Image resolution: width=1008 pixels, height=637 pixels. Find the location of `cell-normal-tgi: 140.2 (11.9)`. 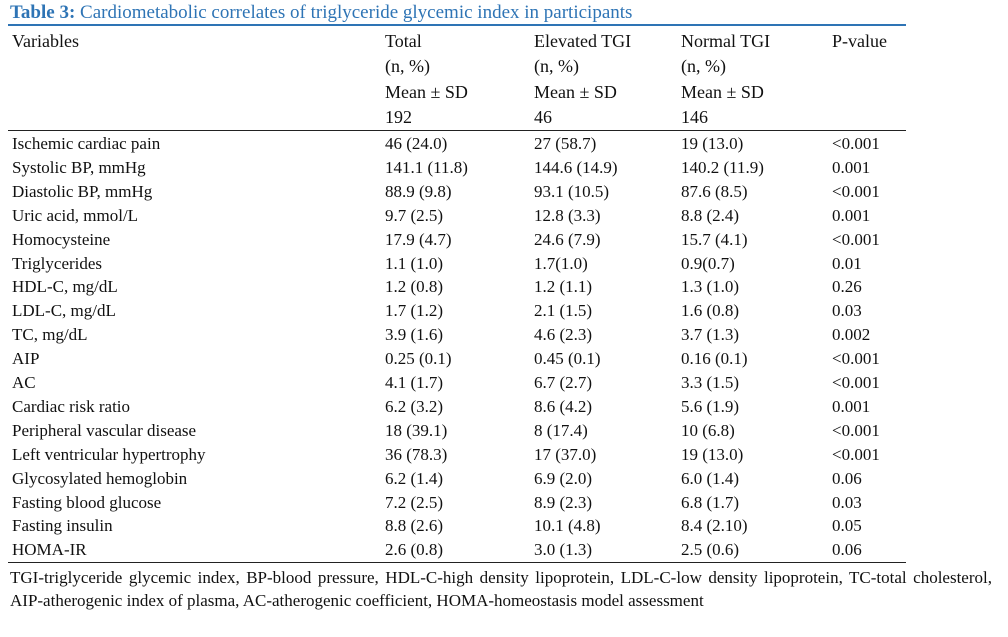

cell-normal-tgi: 140.2 (11.9) is located at coordinates (722, 167).